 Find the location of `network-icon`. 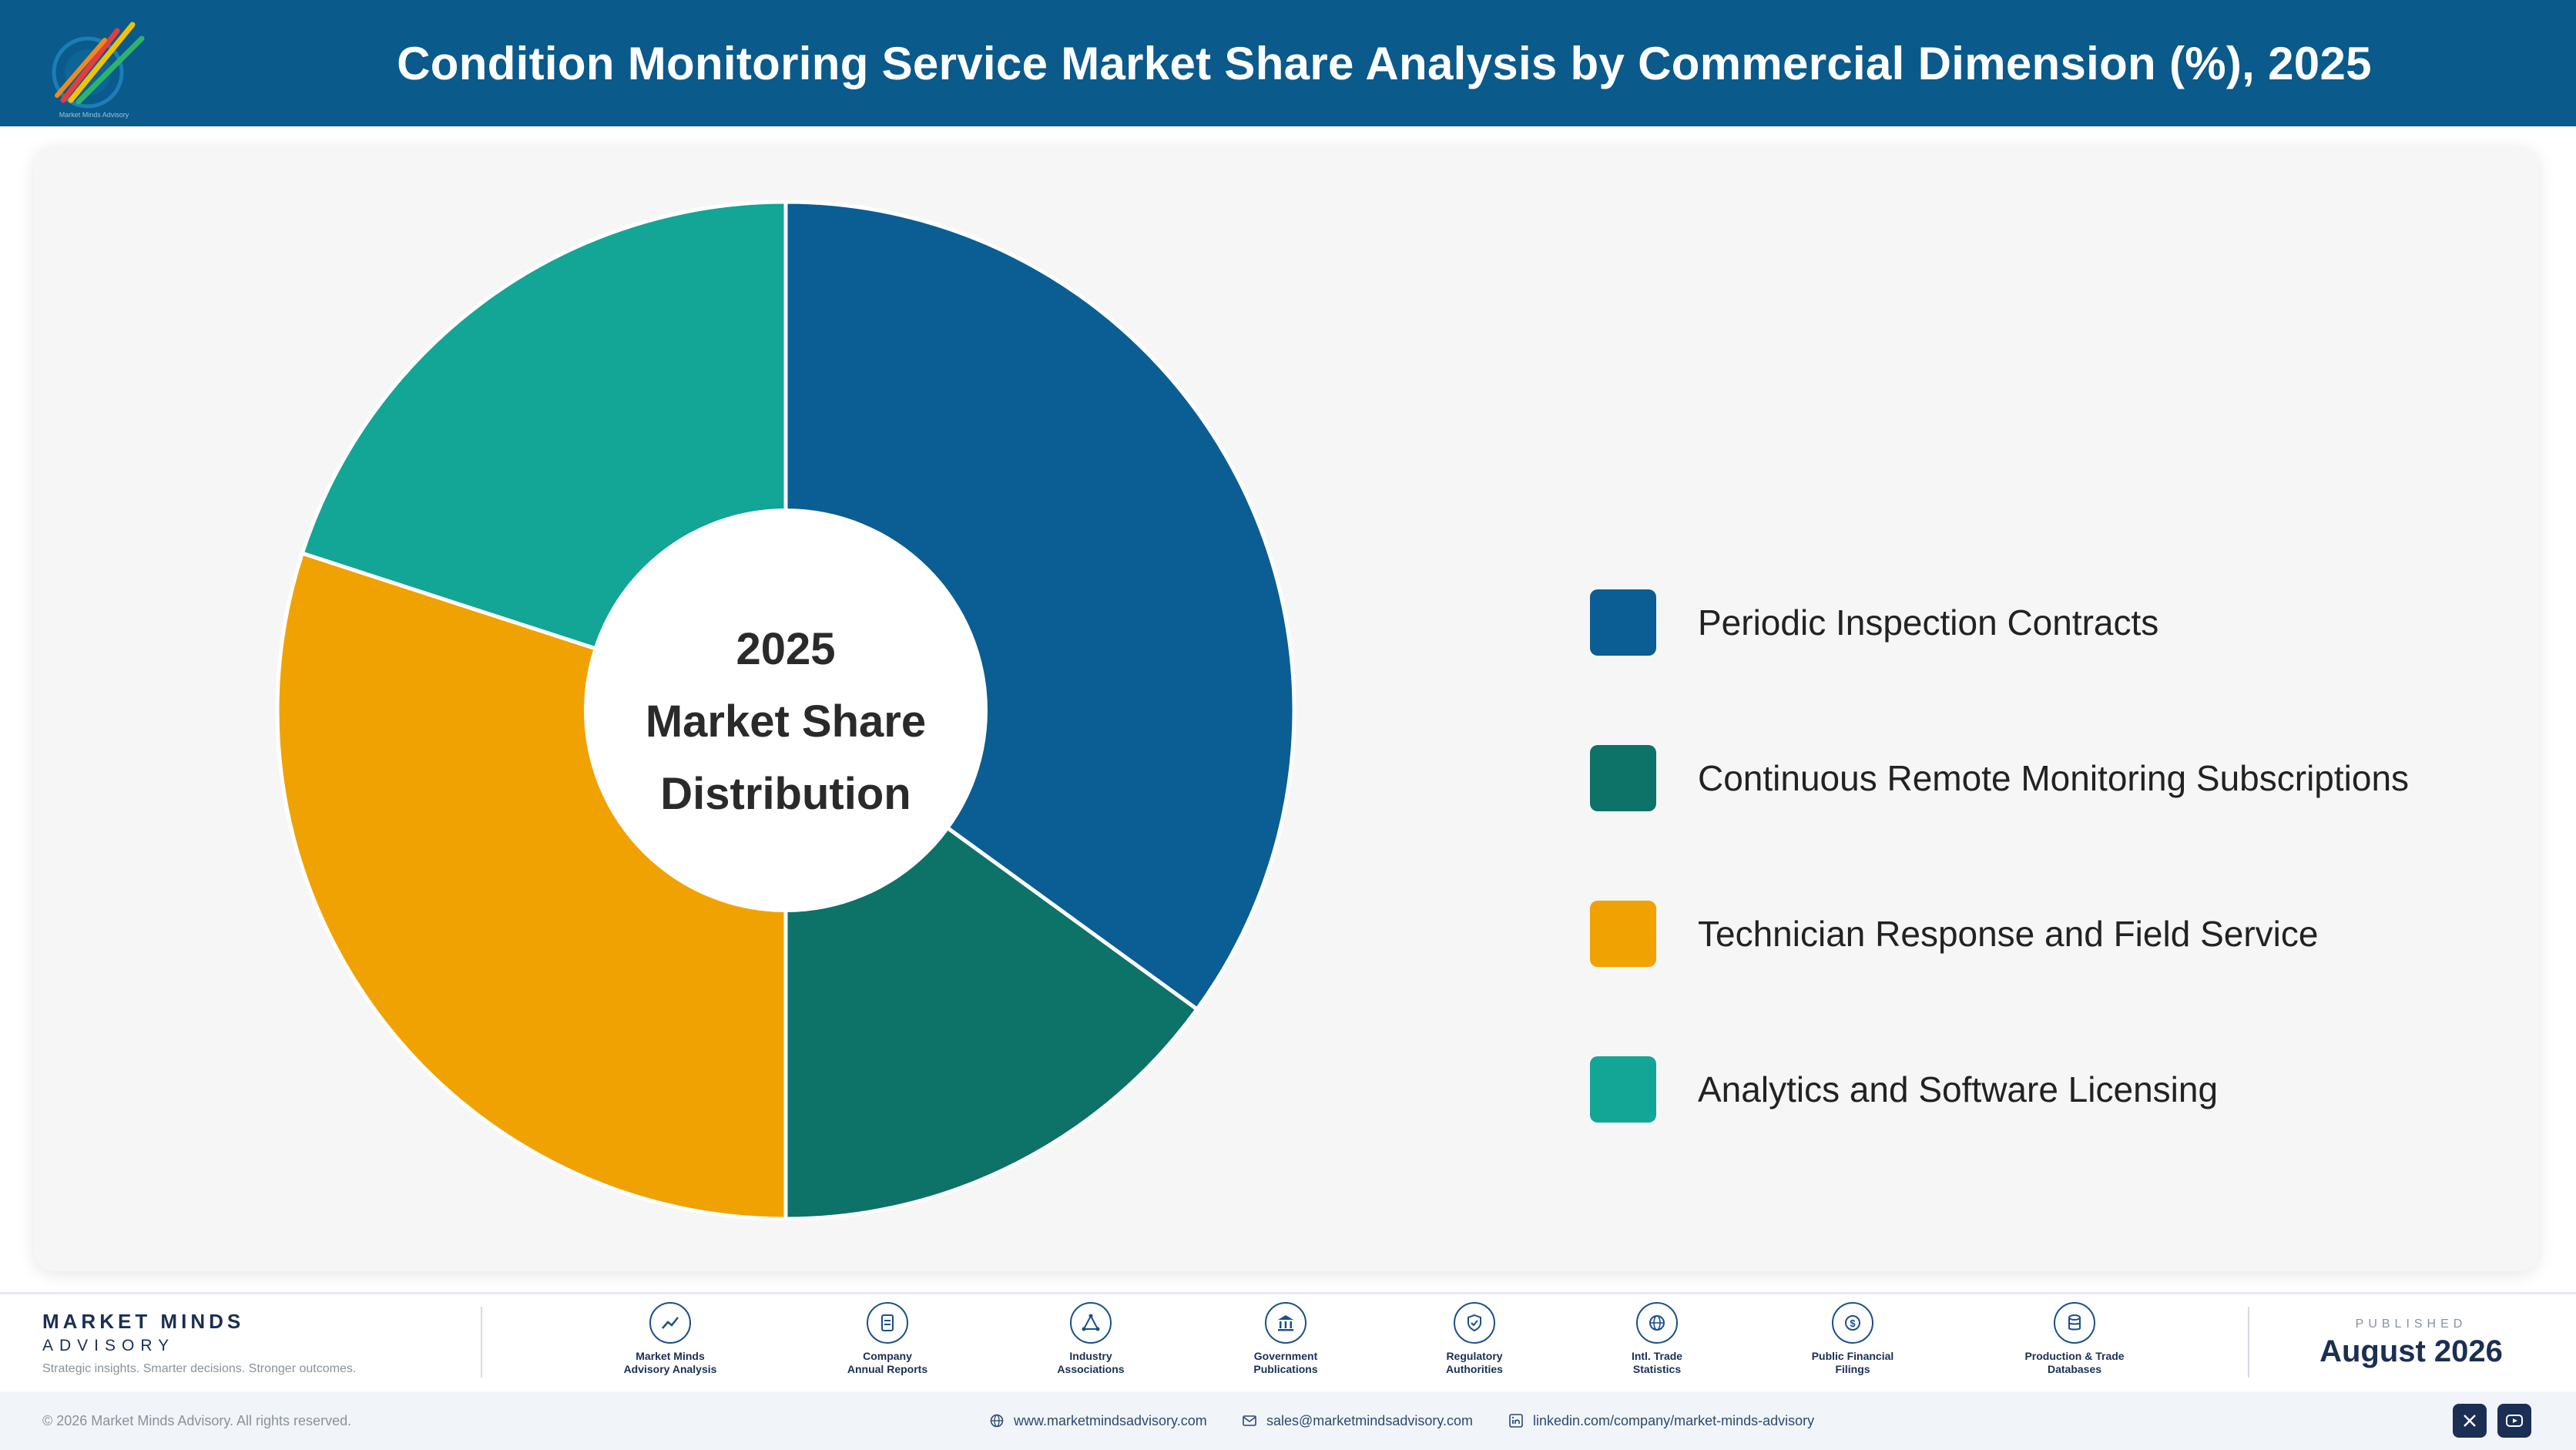

network-icon is located at coordinates (1091, 1323).